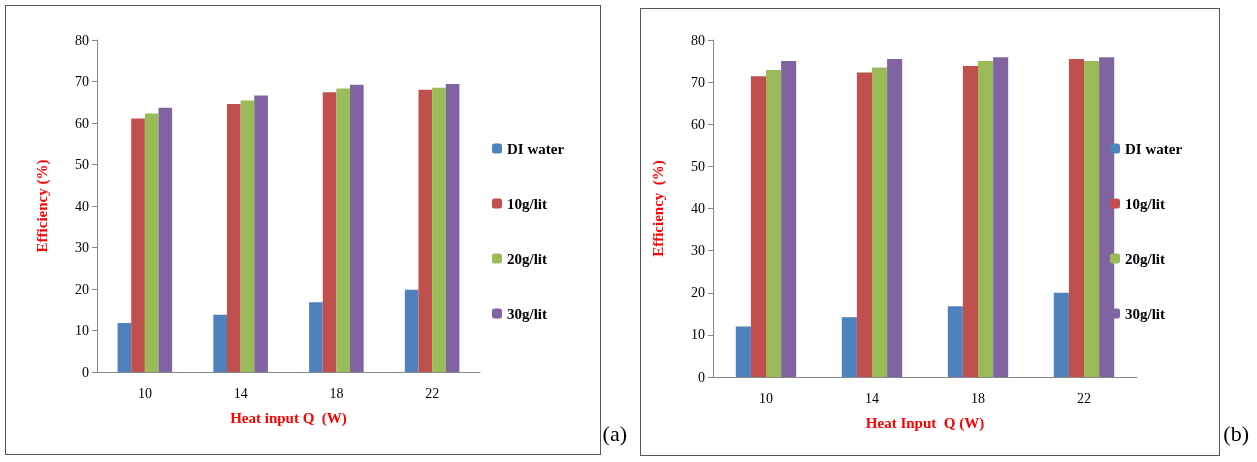 The height and width of the screenshot is (462, 1257). Describe the element at coordinates (614, 433) in the screenshot. I see `text: (a)` at that location.